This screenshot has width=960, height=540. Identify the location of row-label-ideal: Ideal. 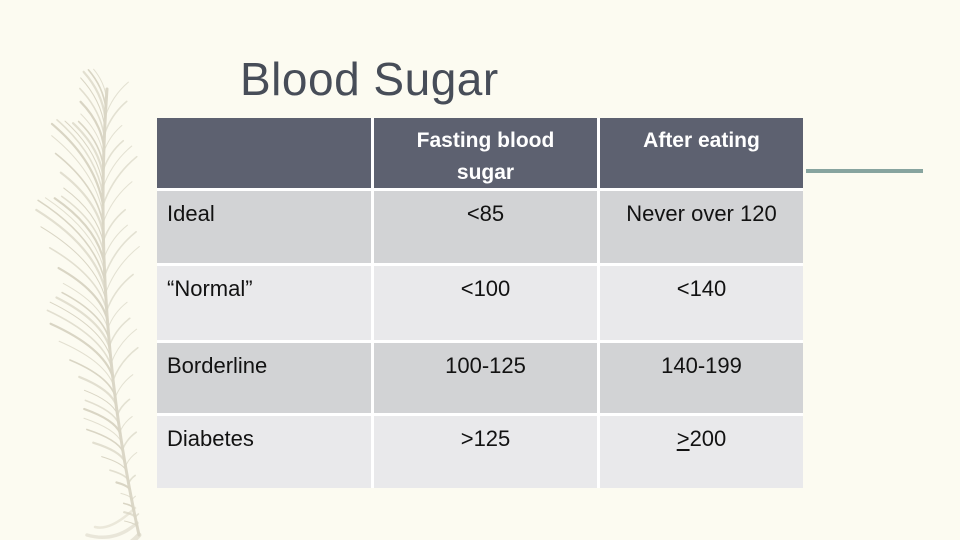
(264, 227).